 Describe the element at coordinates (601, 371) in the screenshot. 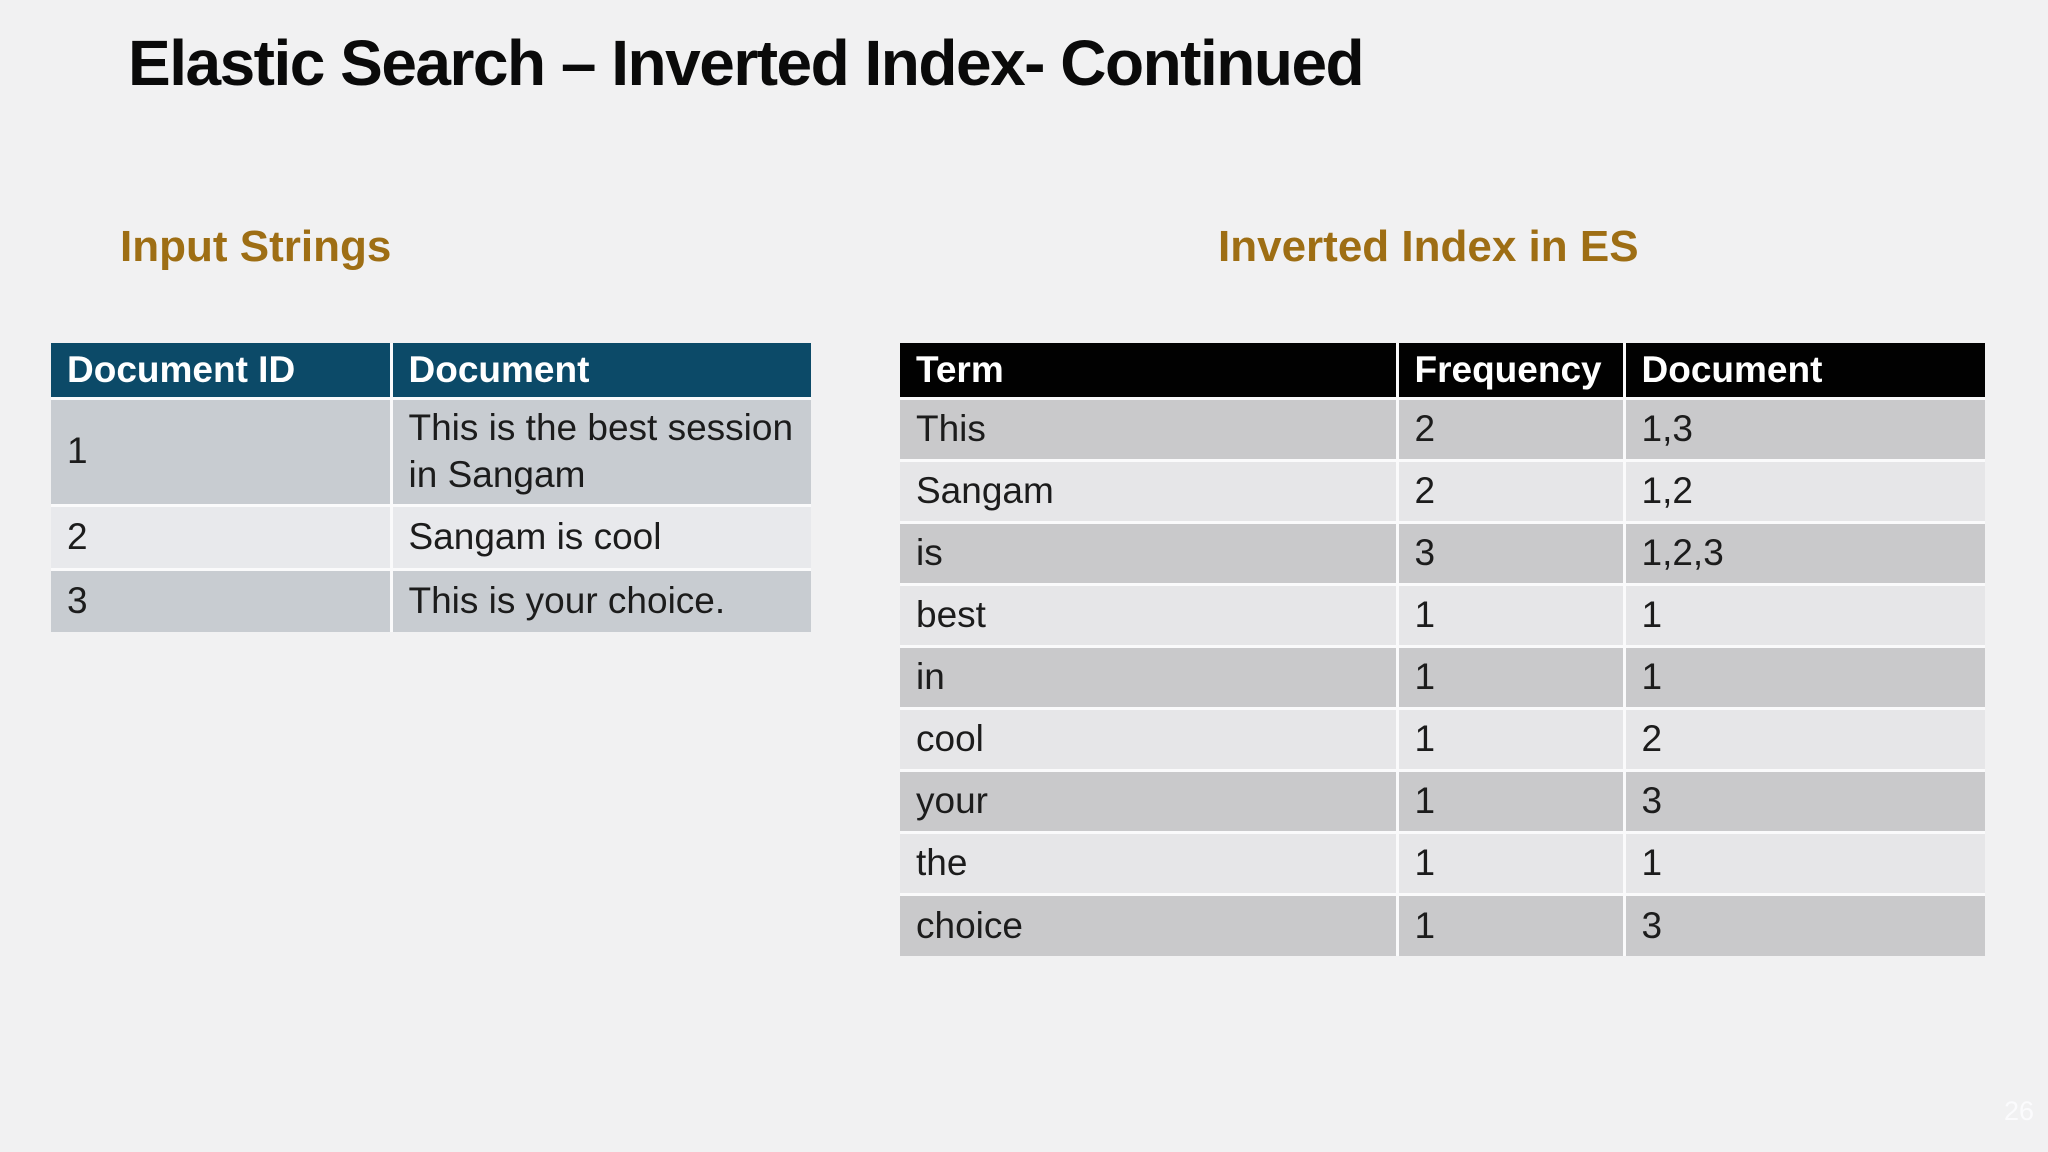

I see `document-header-cell: Document` at that location.